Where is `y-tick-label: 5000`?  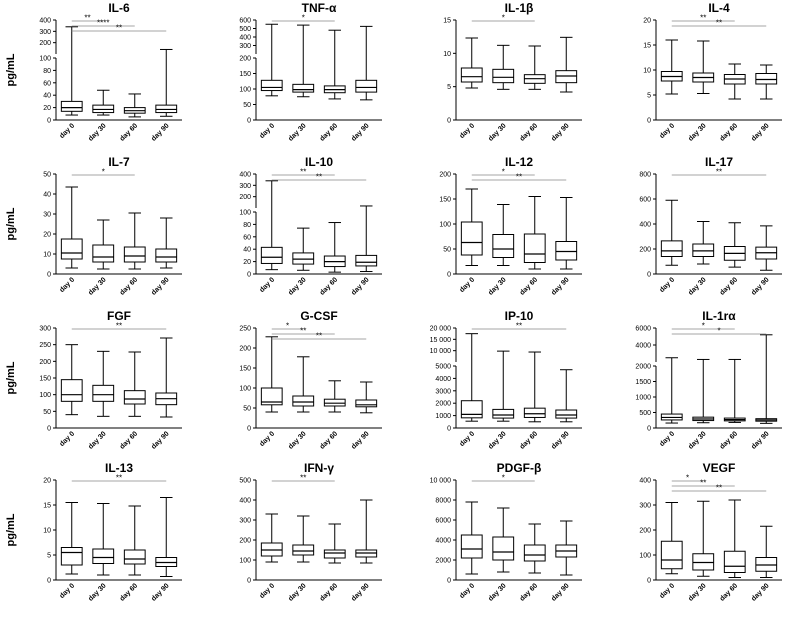
y-tick-label: 5000 is located at coordinates (443, 367).